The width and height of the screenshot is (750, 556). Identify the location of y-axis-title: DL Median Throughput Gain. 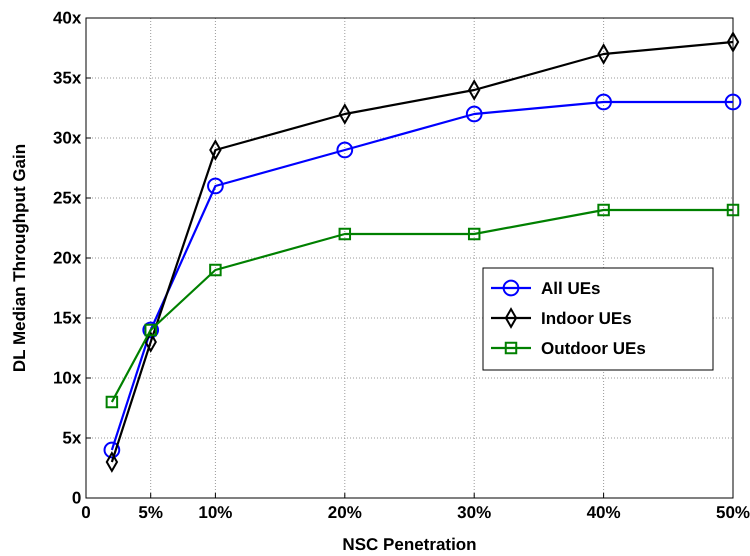
(19, 258).